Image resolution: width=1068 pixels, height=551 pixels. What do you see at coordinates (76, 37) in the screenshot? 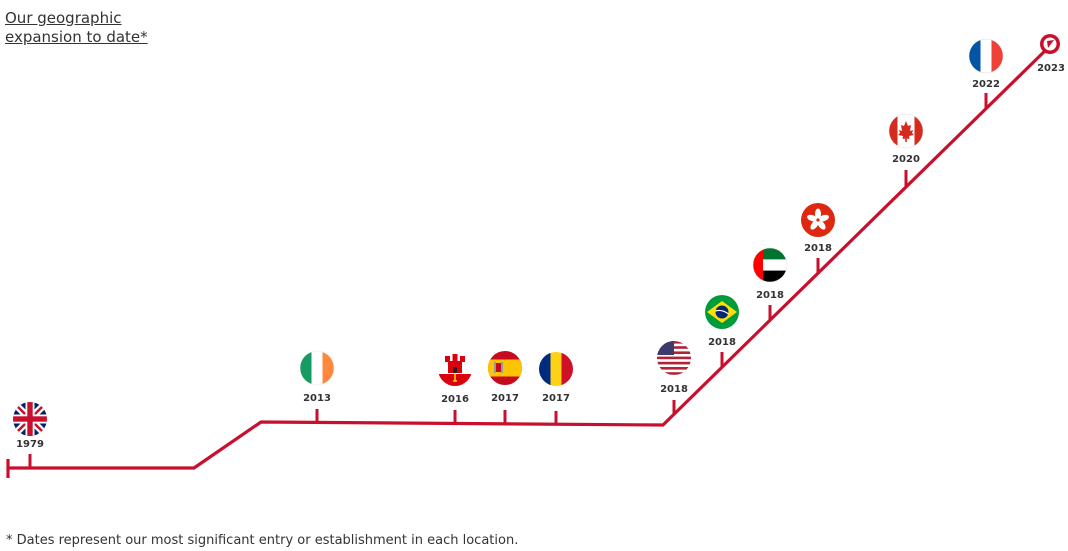
I see `title-line-2: expansion to date*` at bounding box center [76, 37].